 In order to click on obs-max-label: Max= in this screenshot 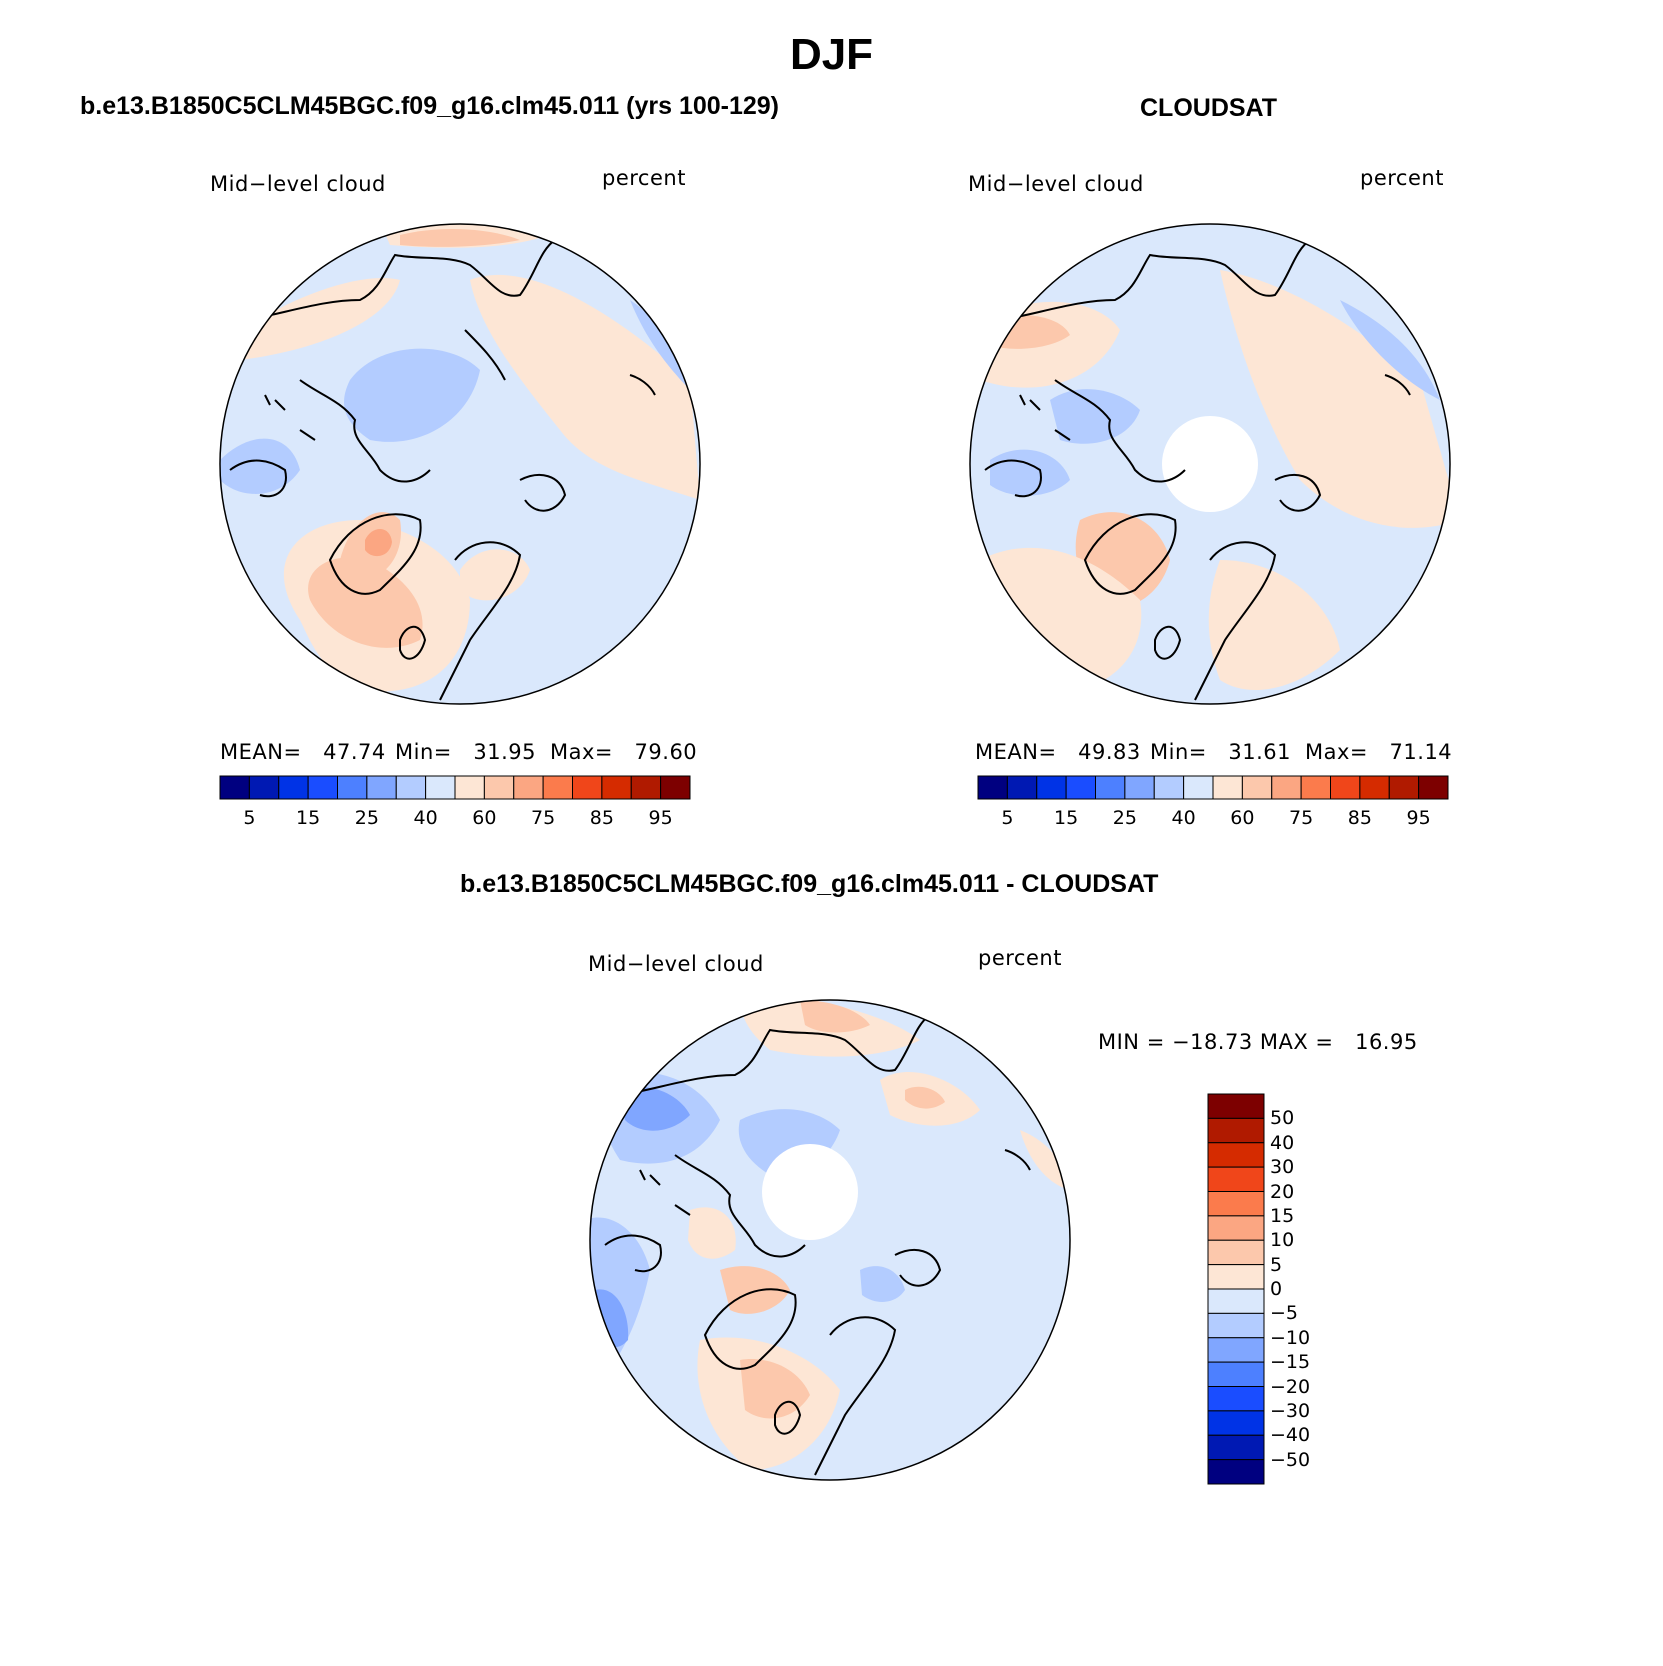, I will do `click(1337, 752)`.